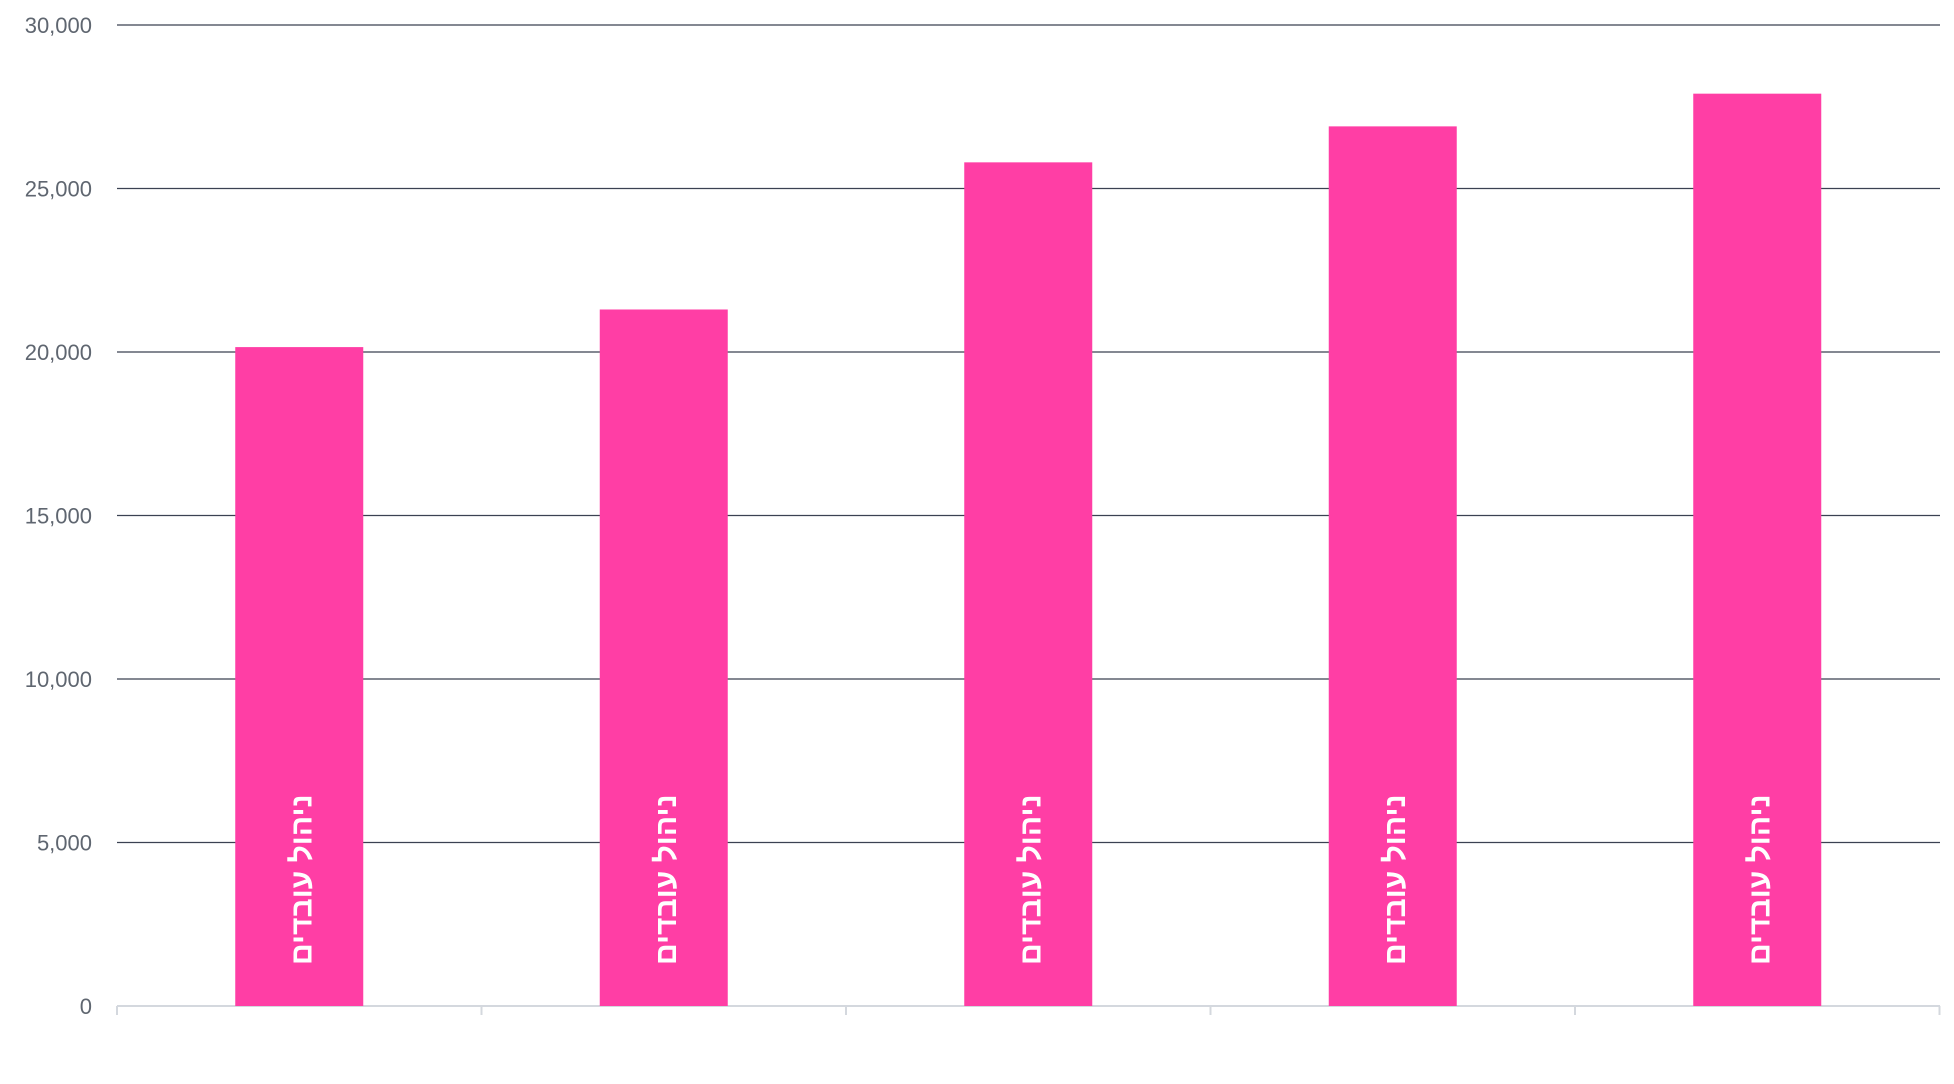  Describe the element at coordinates (1759, 879) in the screenshot. I see `bar-label-4: ניהול עובדים` at that location.